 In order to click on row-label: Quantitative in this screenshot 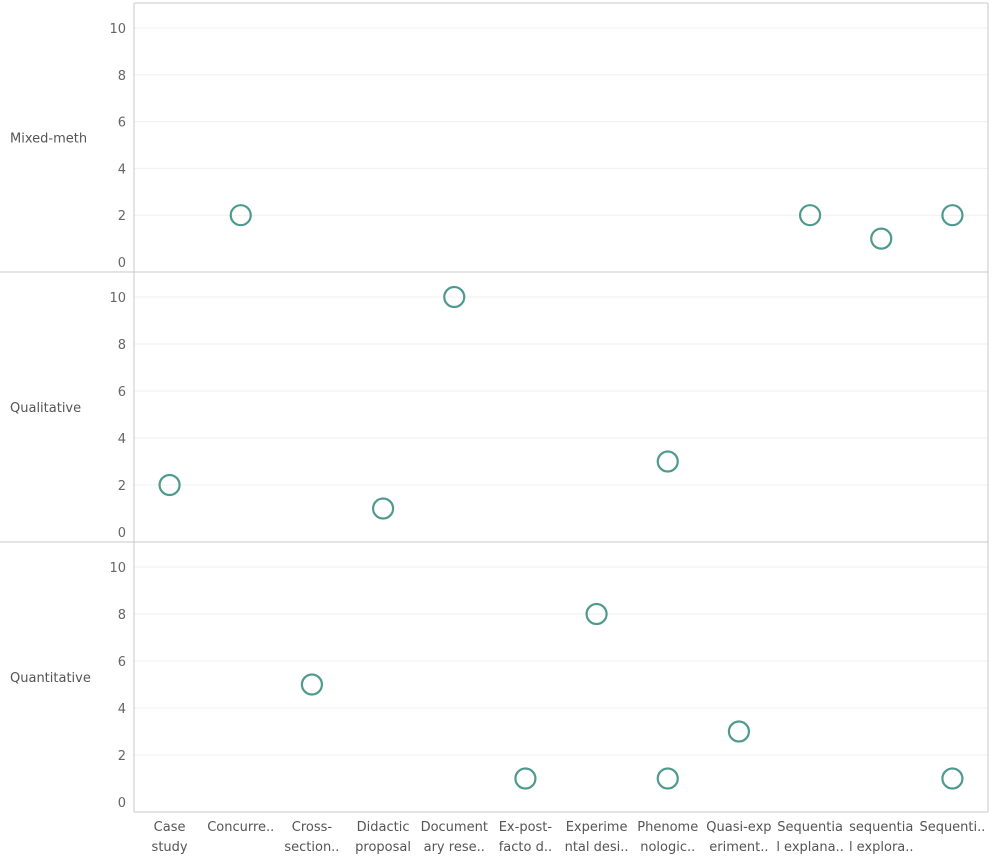, I will do `click(50, 678)`.